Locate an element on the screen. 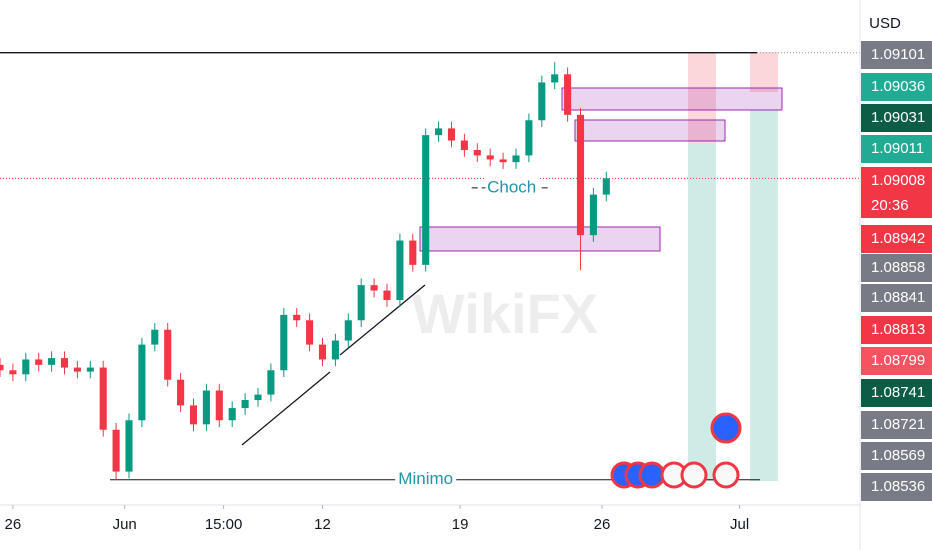  price-label: 1.08858 is located at coordinates (898, 267).